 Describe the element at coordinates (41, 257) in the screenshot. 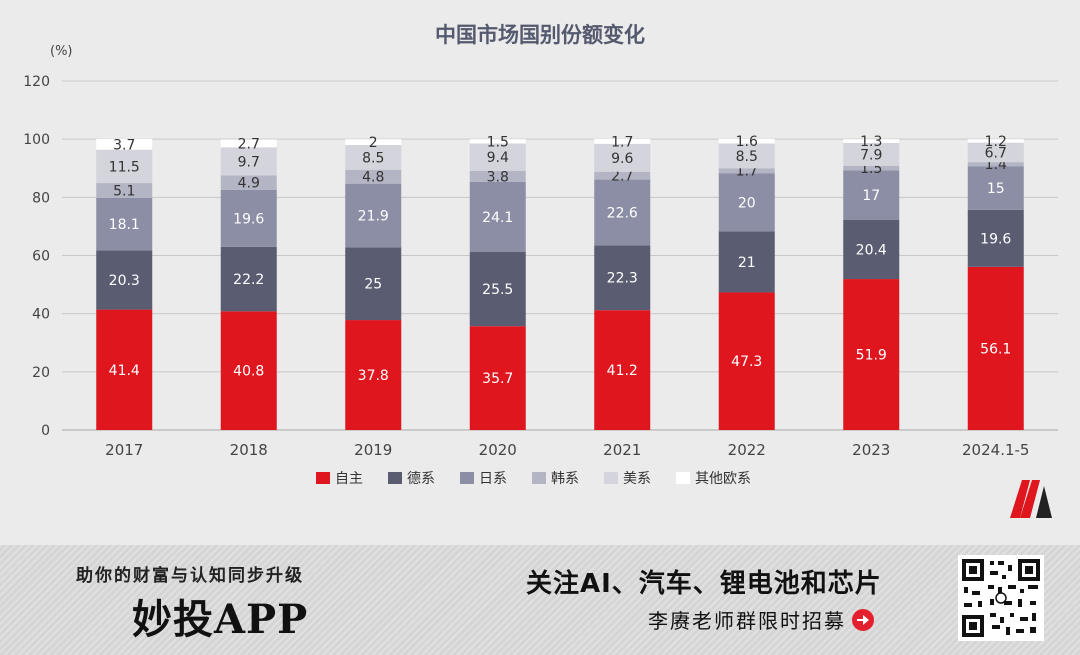

I see `y-tick-label: 60` at that location.